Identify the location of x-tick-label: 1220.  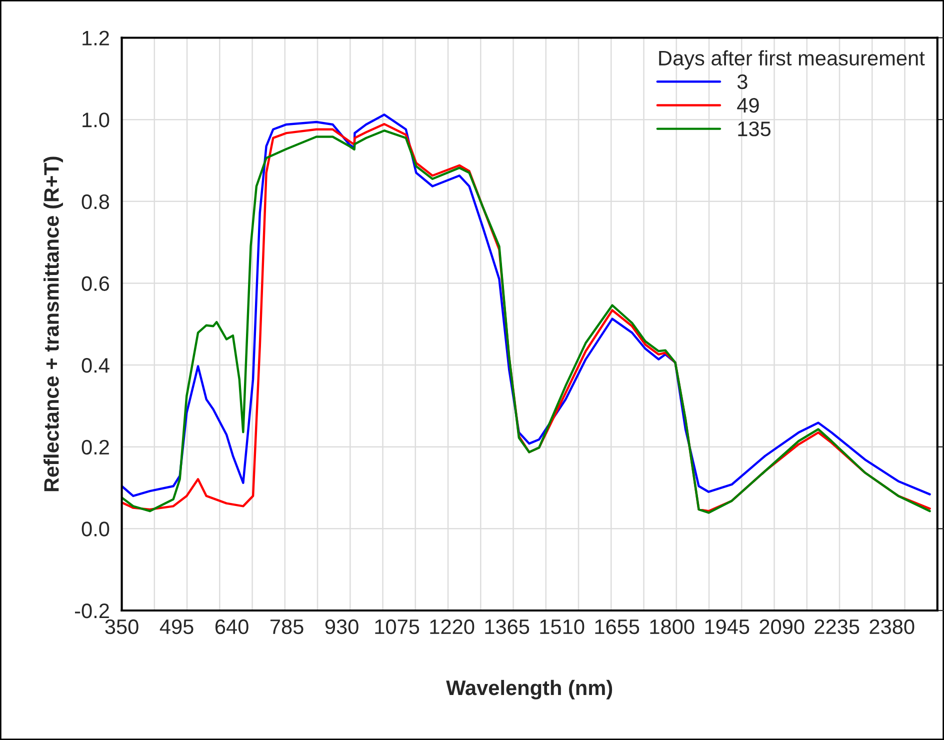
(452, 626).